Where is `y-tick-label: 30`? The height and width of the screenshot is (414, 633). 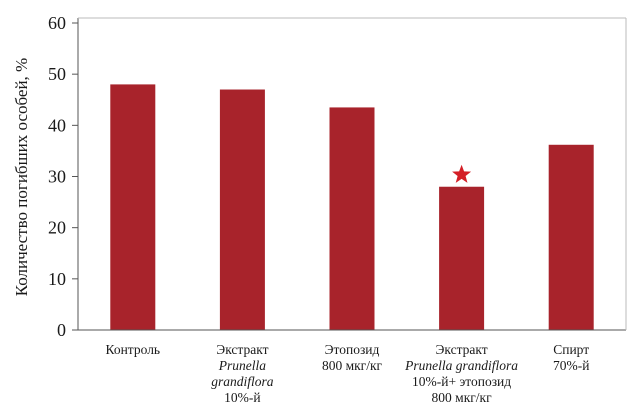 y-tick-label: 30 is located at coordinates (57, 177).